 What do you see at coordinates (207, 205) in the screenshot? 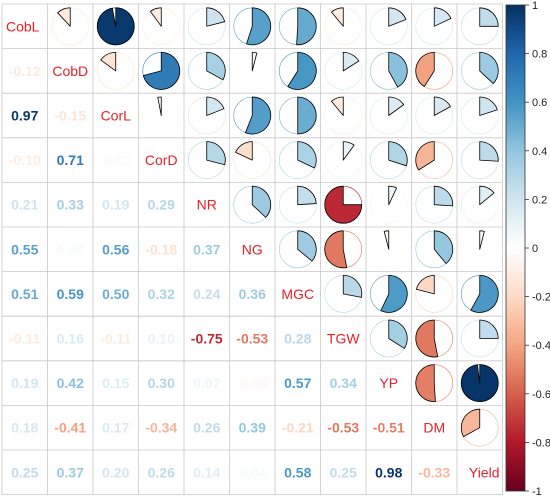
I see `variable-label-nr: NR` at bounding box center [207, 205].